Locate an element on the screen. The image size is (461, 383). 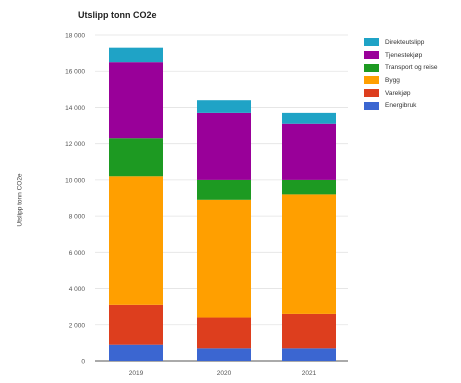
legend-label: Varekjøp is located at coordinates (398, 93).